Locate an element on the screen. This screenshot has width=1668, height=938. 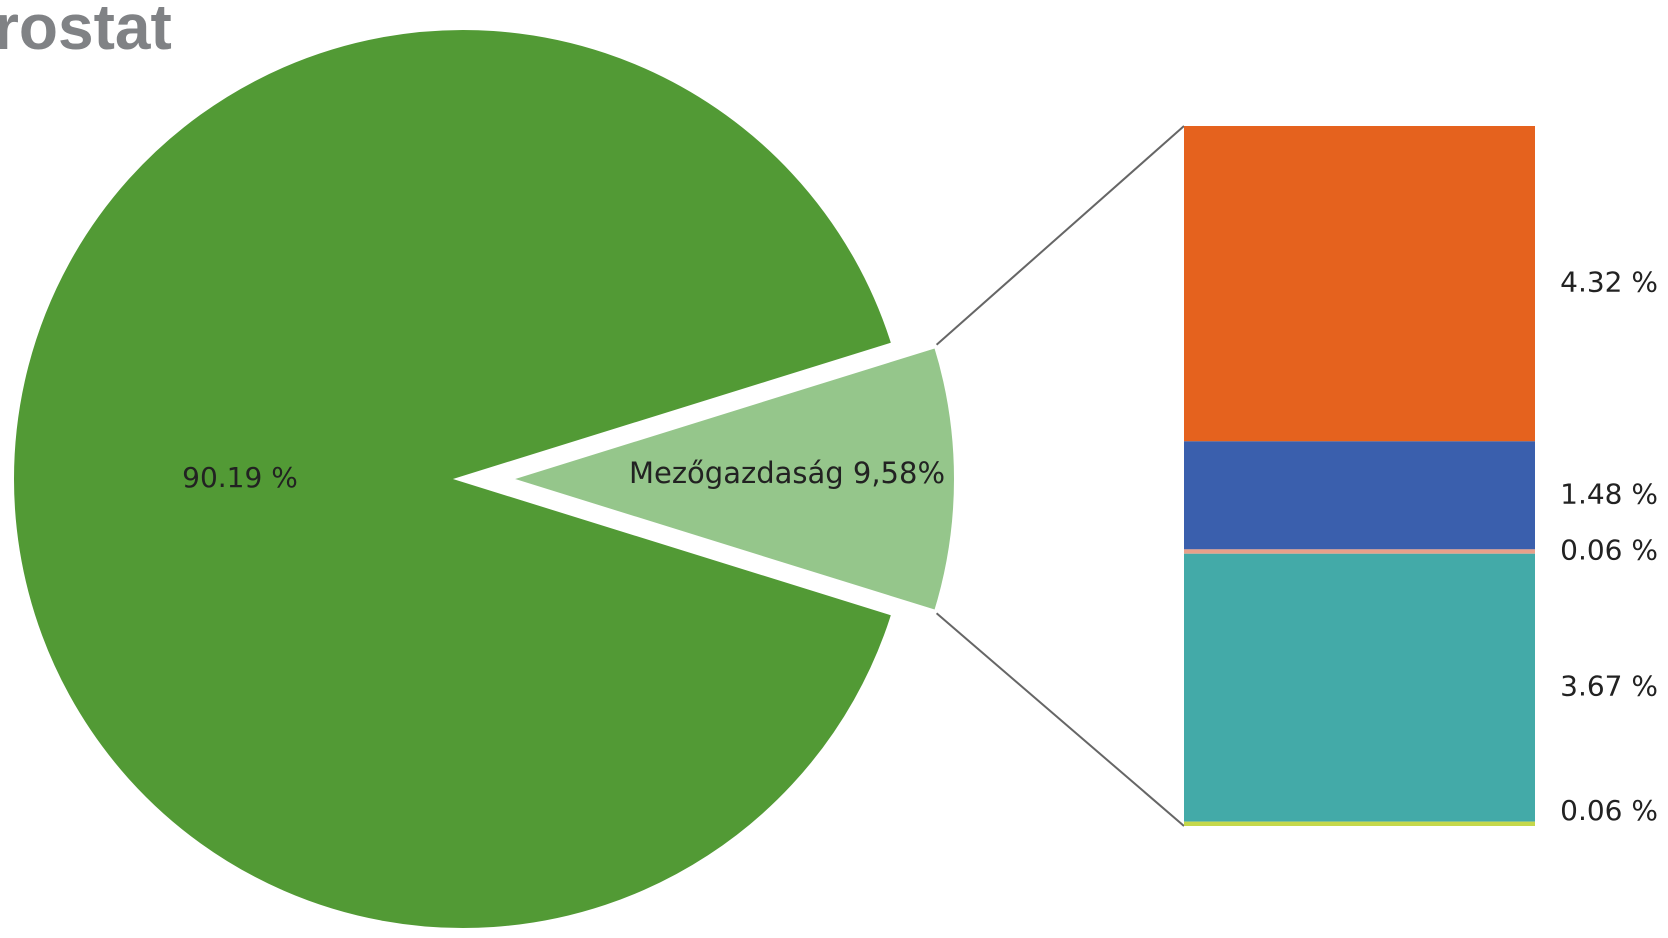
pie-slice is located at coordinates (727, 479).